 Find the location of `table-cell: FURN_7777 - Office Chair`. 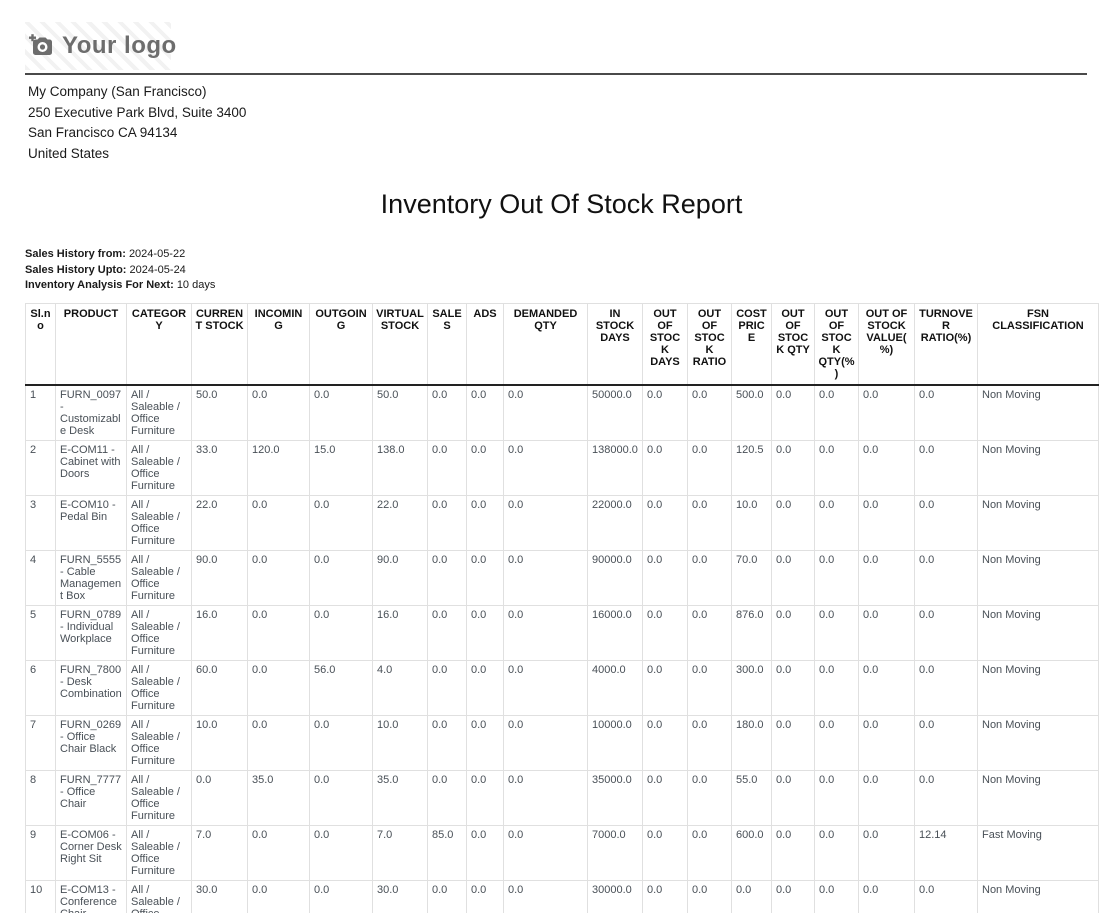

table-cell: FURN_7777 - Office Chair is located at coordinates (91, 797).